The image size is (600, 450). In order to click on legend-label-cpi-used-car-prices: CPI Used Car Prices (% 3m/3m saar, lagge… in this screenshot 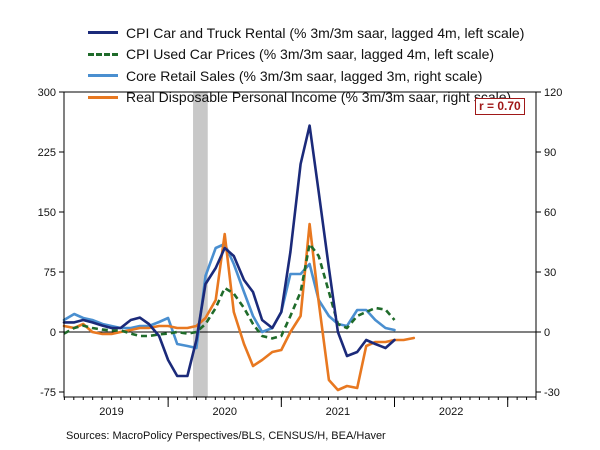, I will do `click(310, 54)`.